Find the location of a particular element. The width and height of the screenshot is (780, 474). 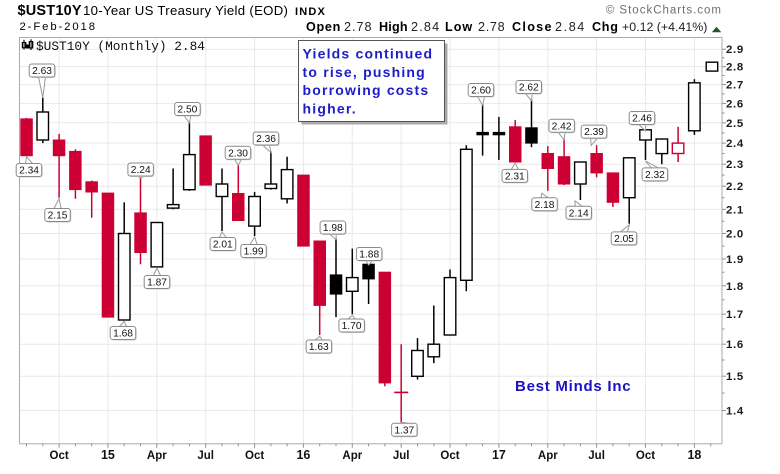

svg-text: 2.05 is located at coordinates (624, 239).